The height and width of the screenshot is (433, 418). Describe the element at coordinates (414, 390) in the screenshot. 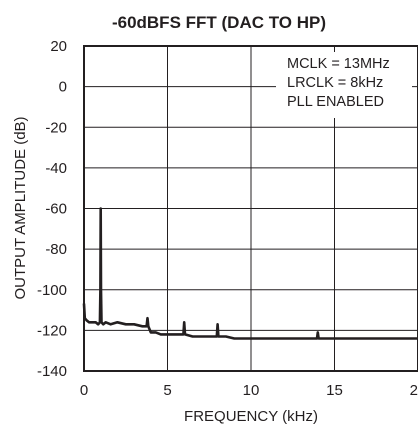

I see `x-tick-label: 20` at that location.